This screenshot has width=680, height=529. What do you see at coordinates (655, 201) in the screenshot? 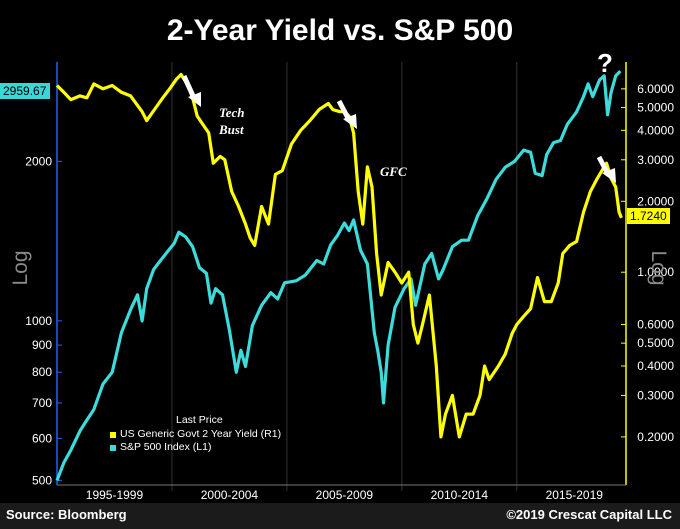
I see `right-tick-label: 2.0000` at bounding box center [655, 201].